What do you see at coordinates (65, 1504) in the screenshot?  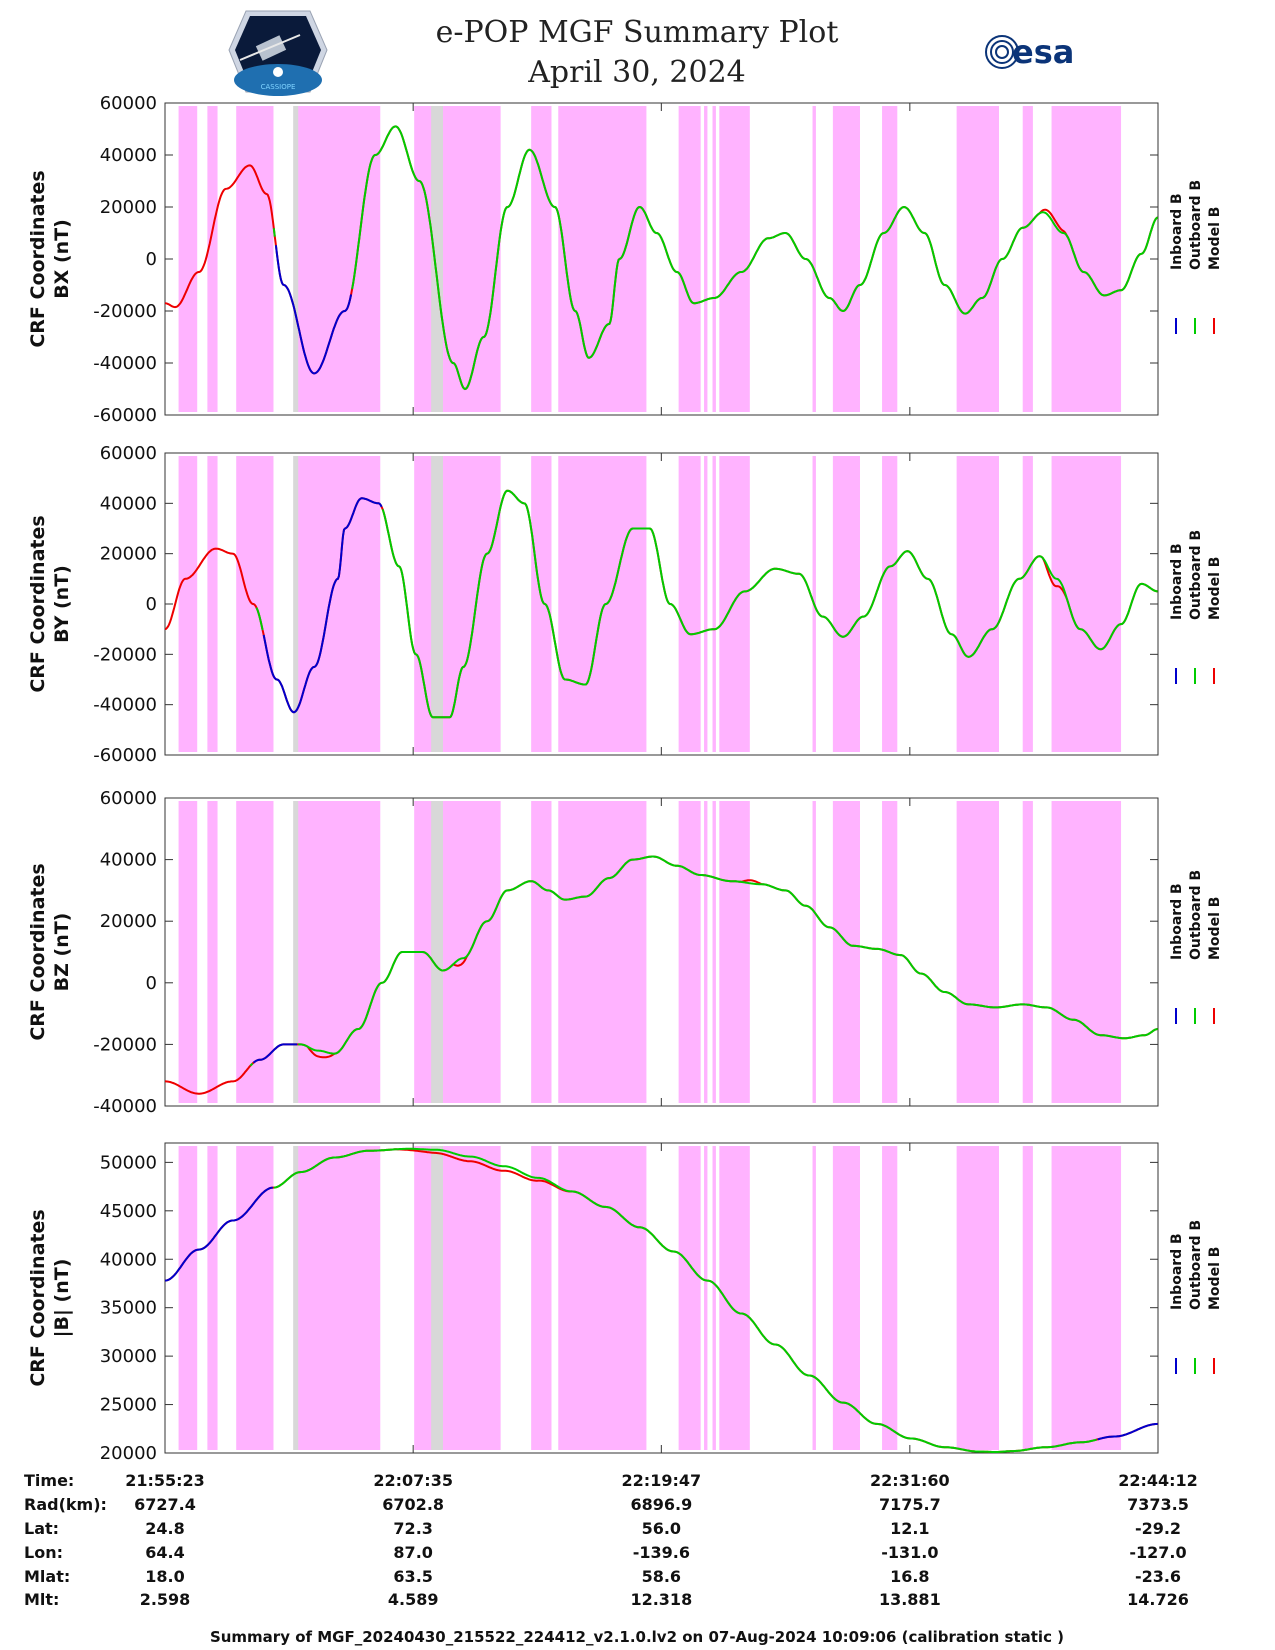 I see `orbit-row-label: Rad(km):` at bounding box center [65, 1504].